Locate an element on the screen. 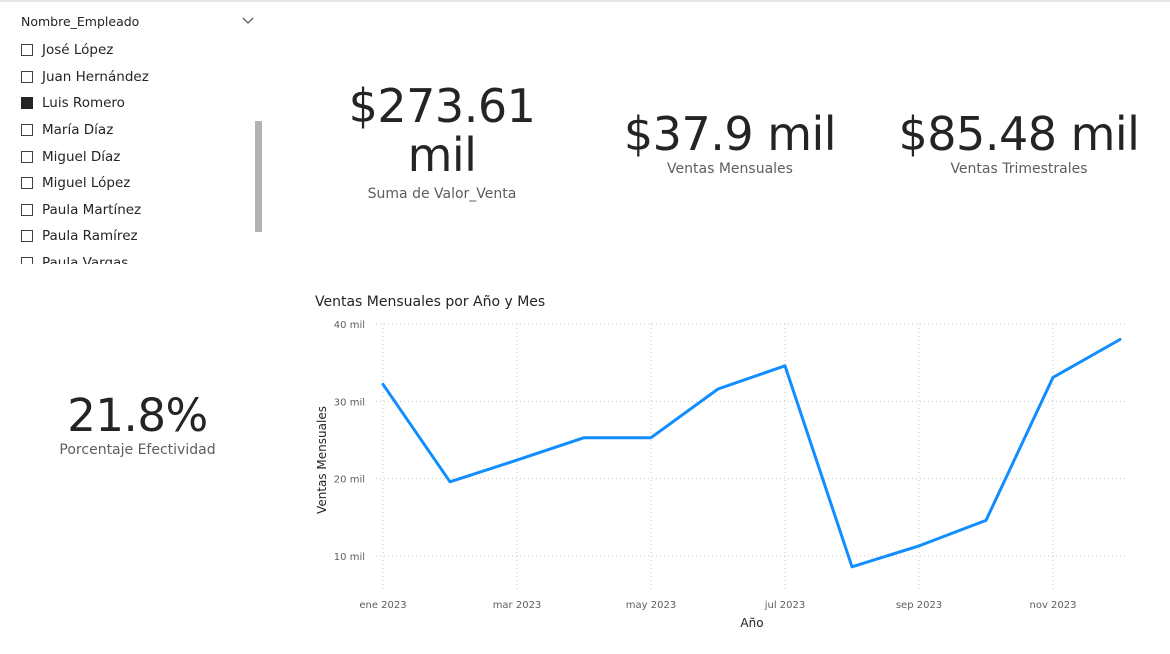  slicer-item-label: Miguel López is located at coordinates (86, 183).